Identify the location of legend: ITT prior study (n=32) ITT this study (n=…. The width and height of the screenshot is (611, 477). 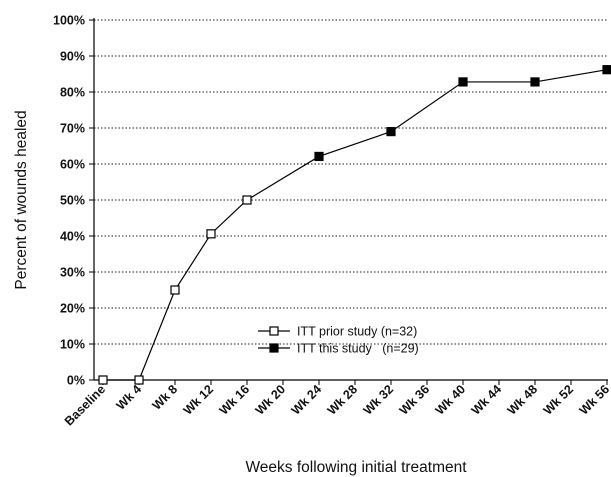
(338, 340).